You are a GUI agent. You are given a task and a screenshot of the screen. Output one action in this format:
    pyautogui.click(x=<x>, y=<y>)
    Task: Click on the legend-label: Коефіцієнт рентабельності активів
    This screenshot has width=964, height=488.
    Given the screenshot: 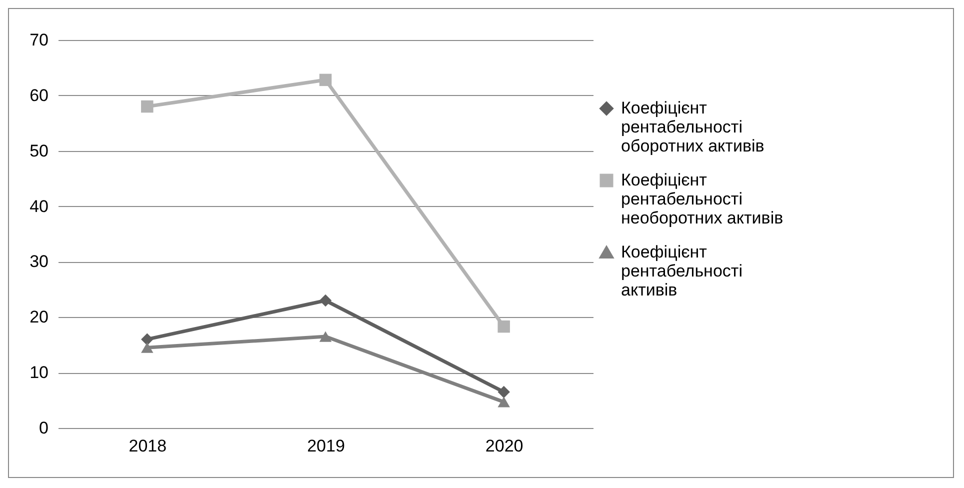 What is the action you would take?
    pyautogui.click(x=681, y=271)
    